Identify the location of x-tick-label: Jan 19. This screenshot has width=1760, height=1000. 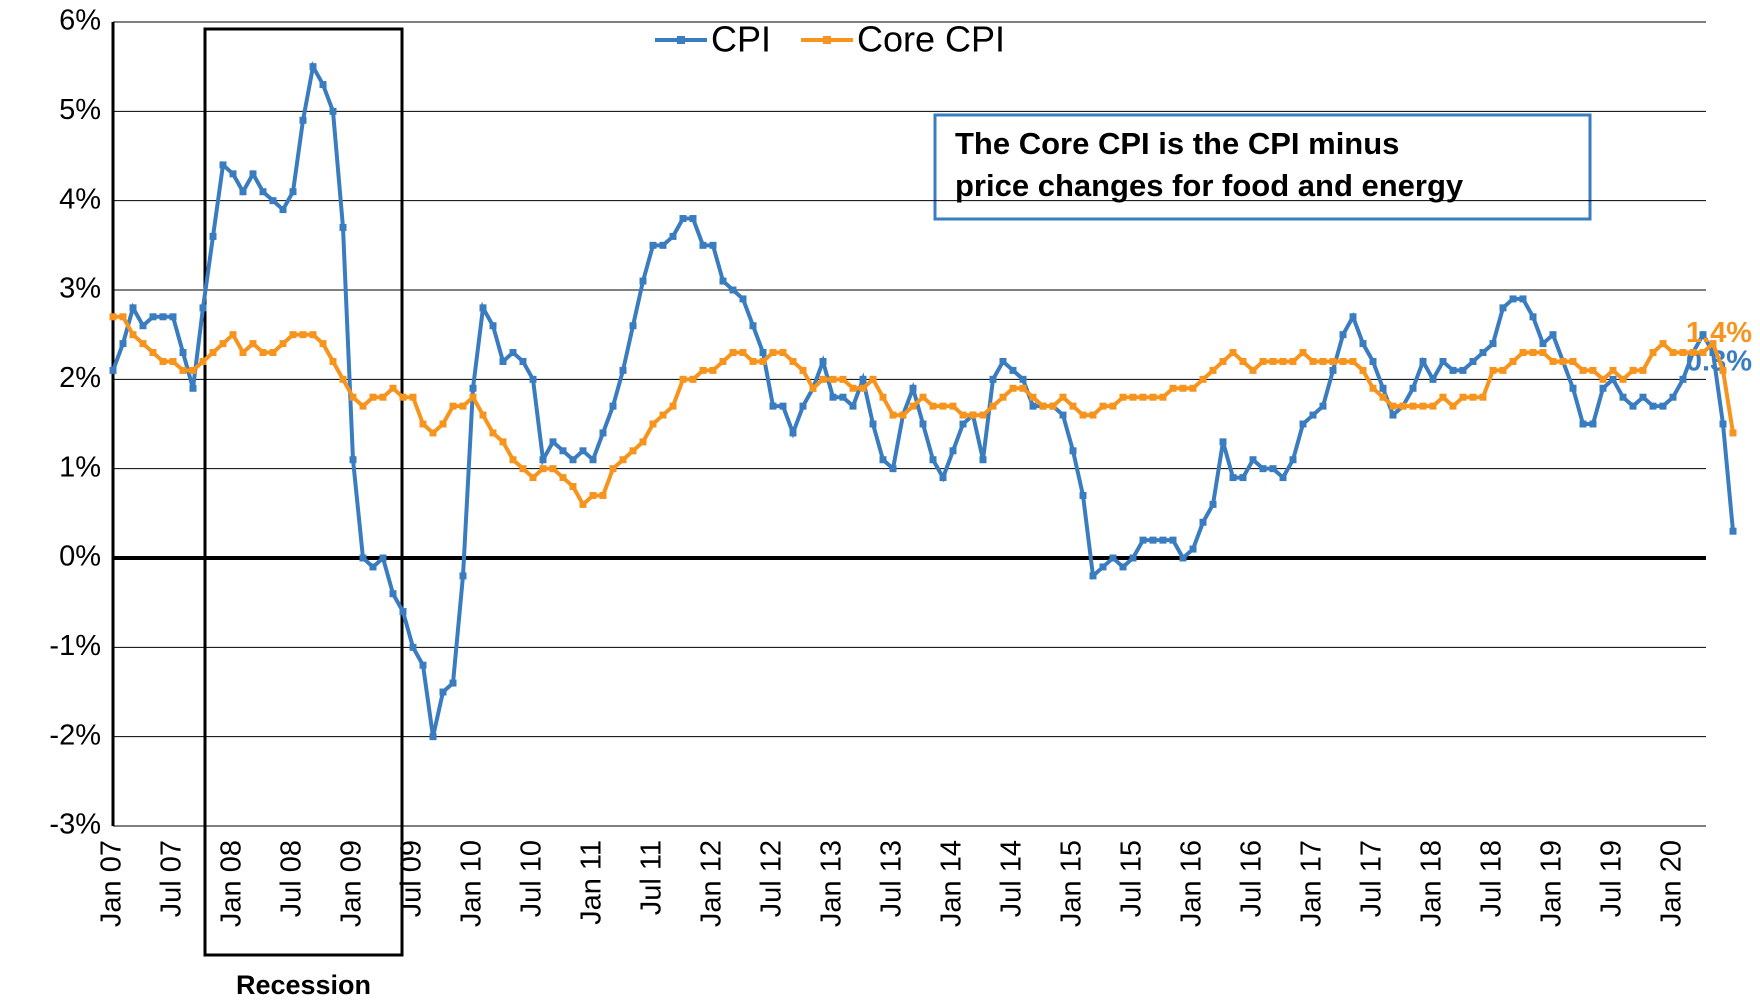
(1552, 883).